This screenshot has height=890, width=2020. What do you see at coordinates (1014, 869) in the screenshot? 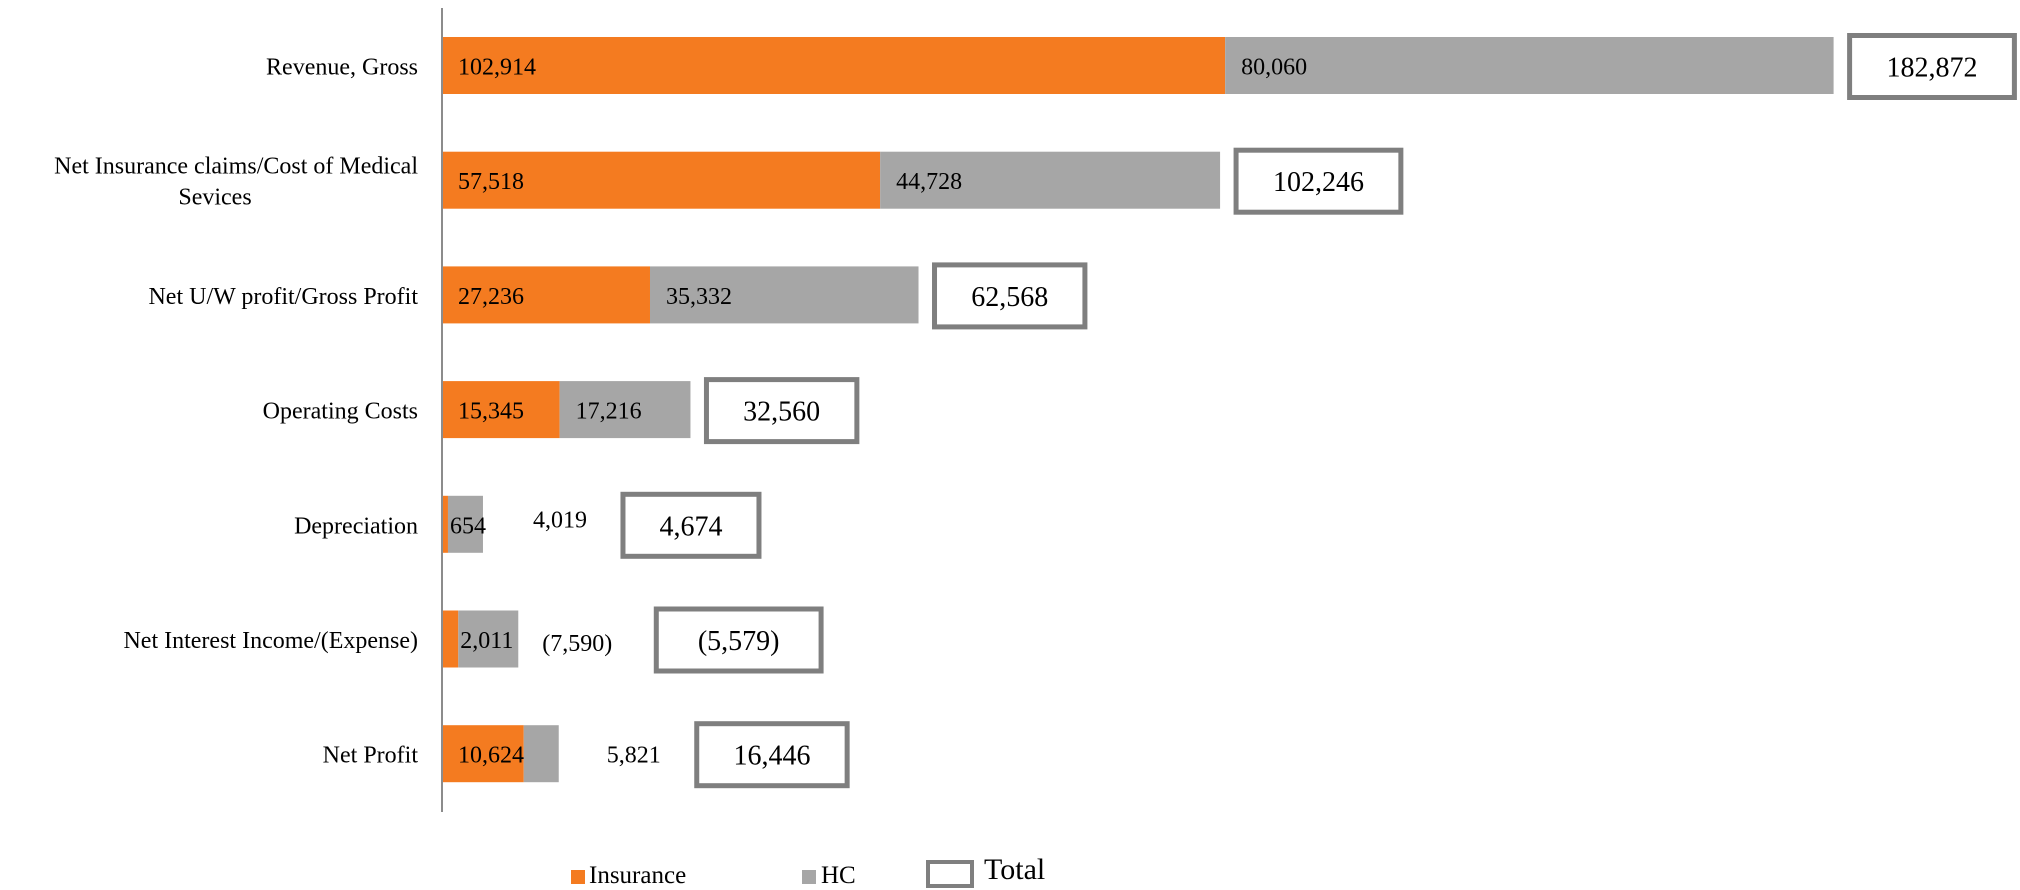
I see `legend-label-total: Total` at bounding box center [1014, 869].